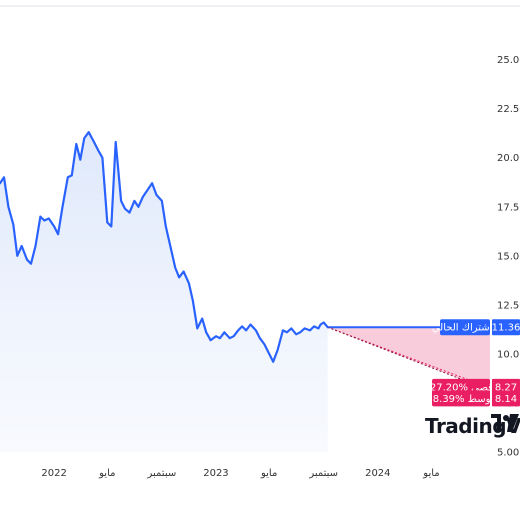 This screenshot has width=520, height=520. What do you see at coordinates (506, 399) in the screenshot?
I see `forecast-avg-flag-value-flag-value: 8.14` at bounding box center [506, 399].